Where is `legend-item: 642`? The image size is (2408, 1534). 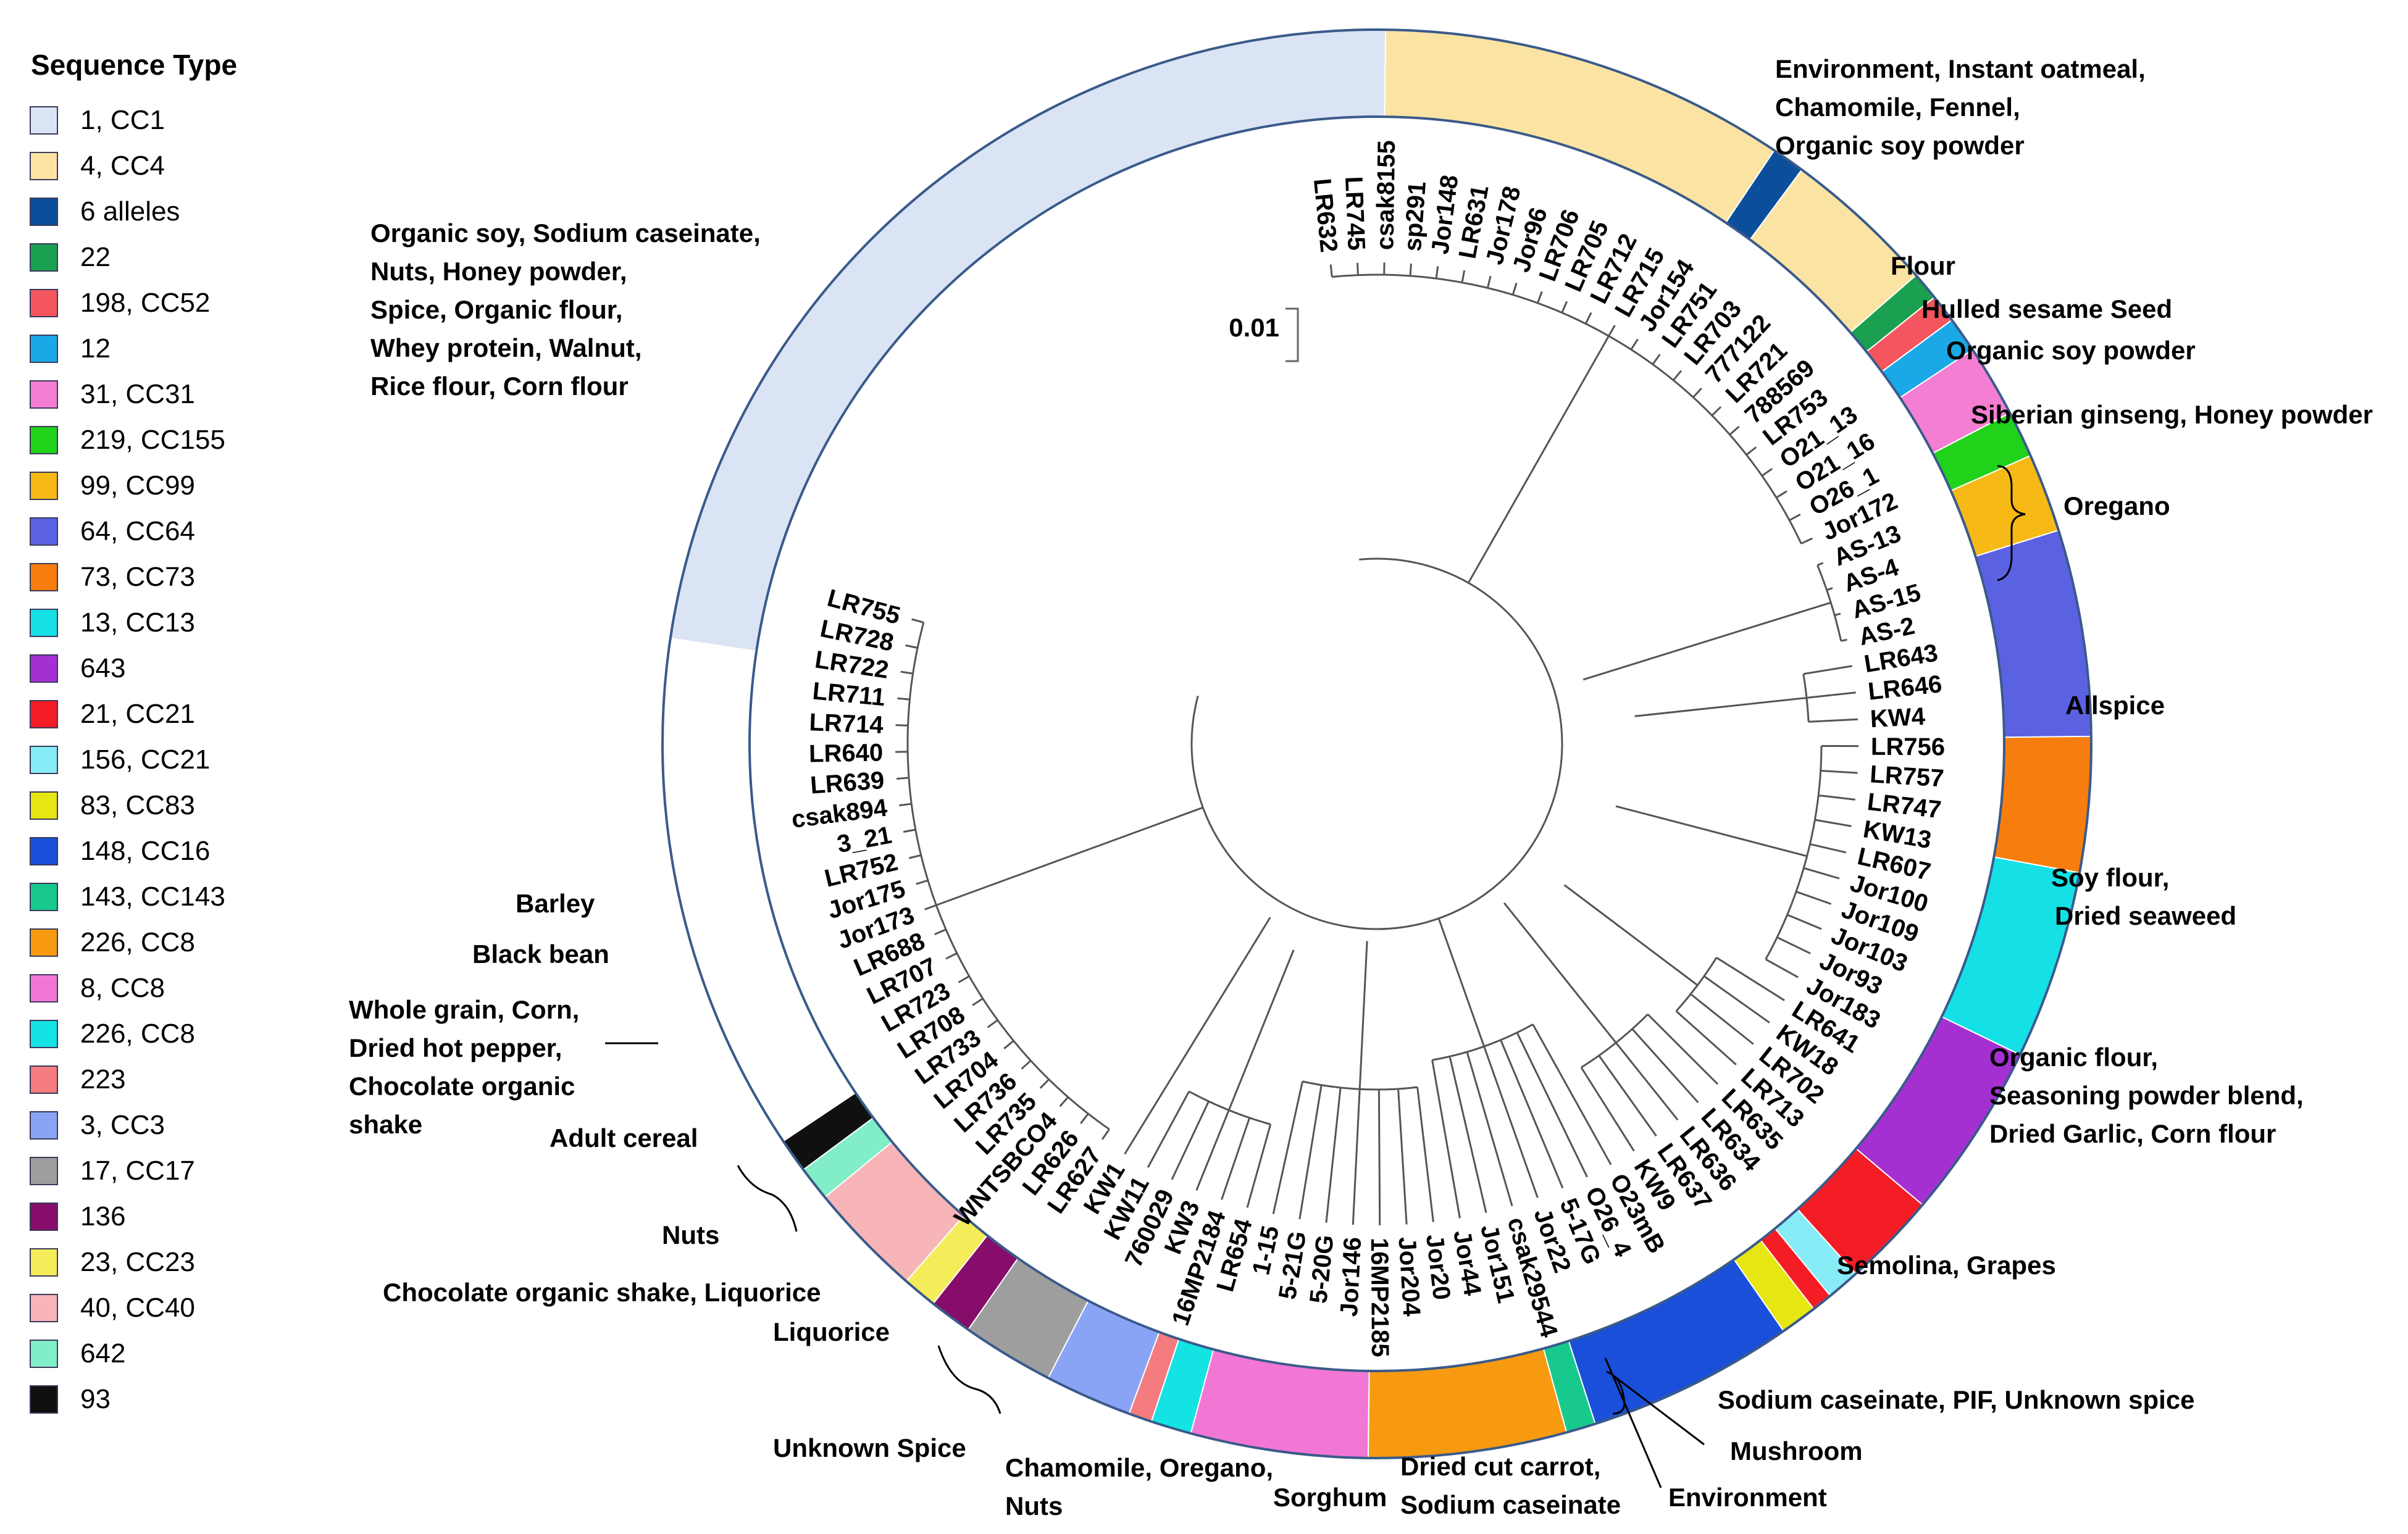 legend-item: 642 is located at coordinates (172, 1354).